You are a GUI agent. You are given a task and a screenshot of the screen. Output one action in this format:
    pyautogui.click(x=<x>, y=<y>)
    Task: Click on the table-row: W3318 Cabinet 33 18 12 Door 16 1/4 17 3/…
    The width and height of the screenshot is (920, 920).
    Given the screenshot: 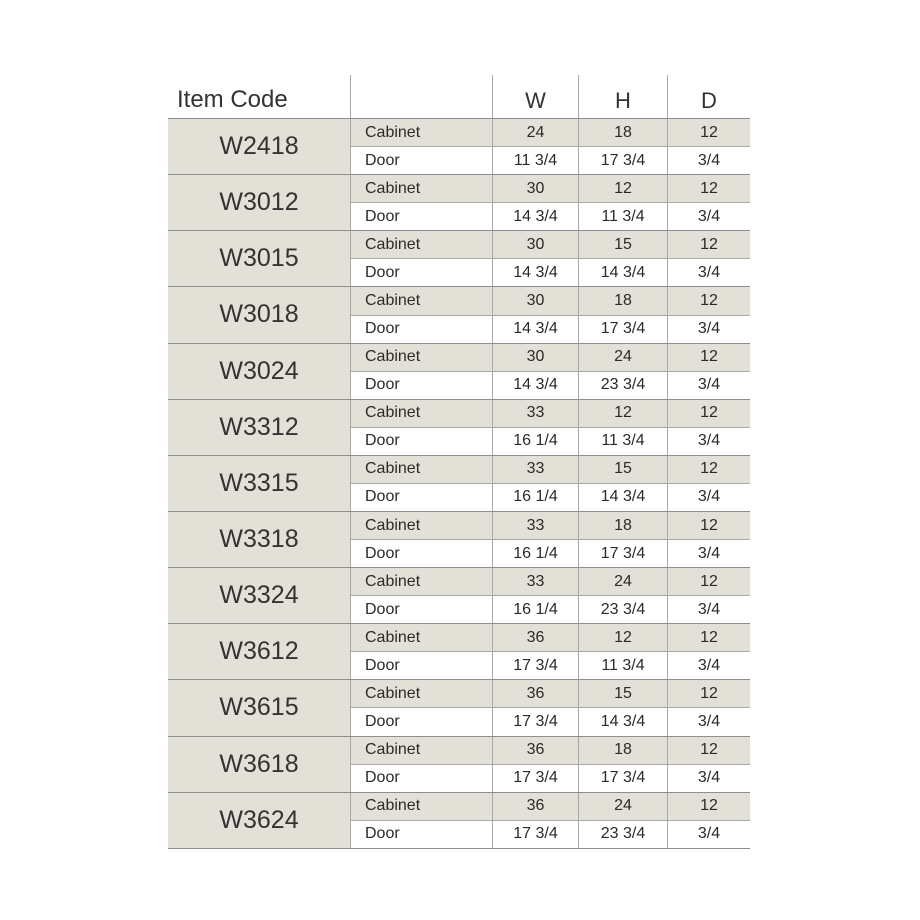 What is the action you would take?
    pyautogui.click(x=459, y=540)
    